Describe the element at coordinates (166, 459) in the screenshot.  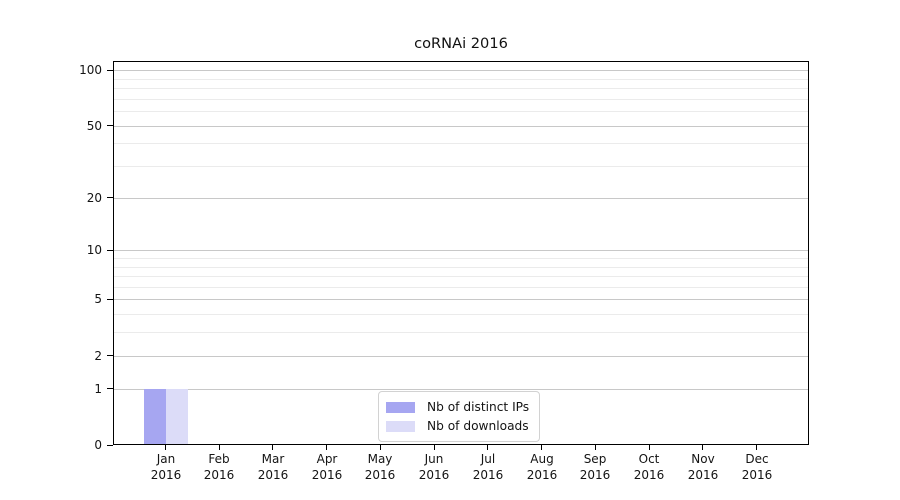
I see `x-tick-month: Jan` at that location.